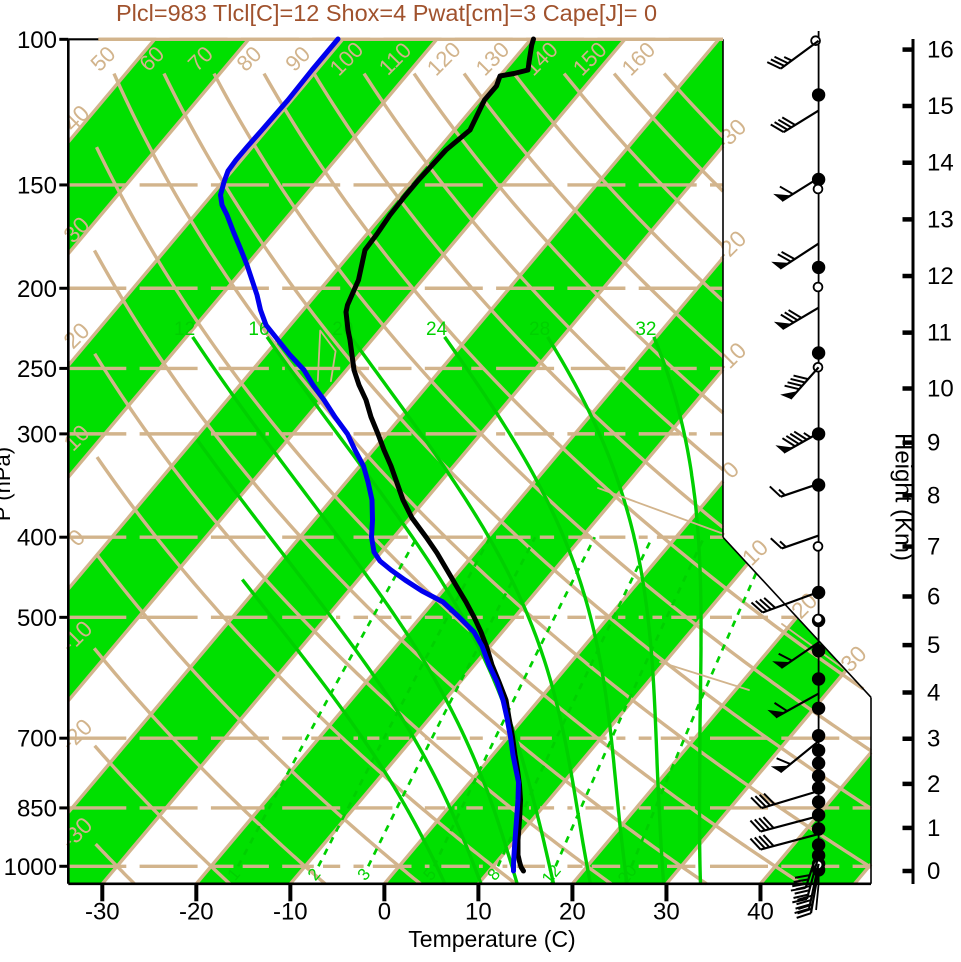 Image resolution: width=961 pixels, height=962 pixels. I want to click on svg-text: 250, so click(37, 369).